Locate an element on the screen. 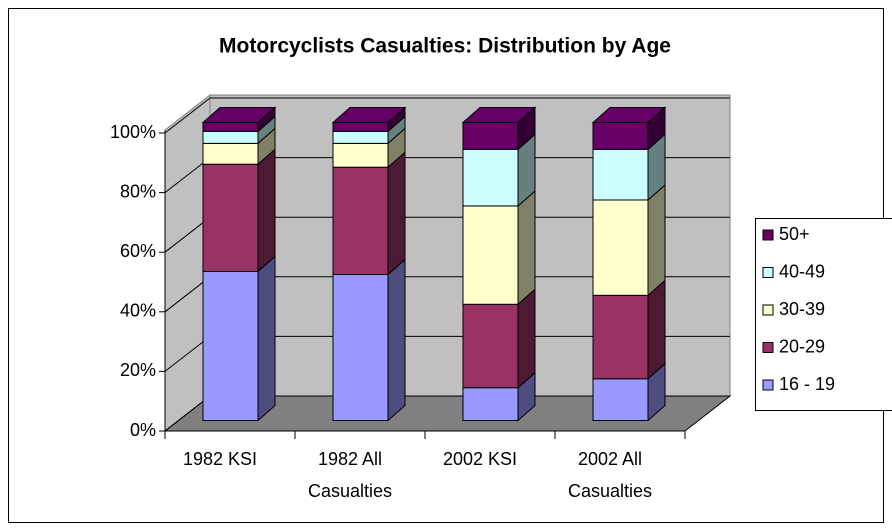 This screenshot has height=531, width=892. legend is located at coordinates (823, 314).